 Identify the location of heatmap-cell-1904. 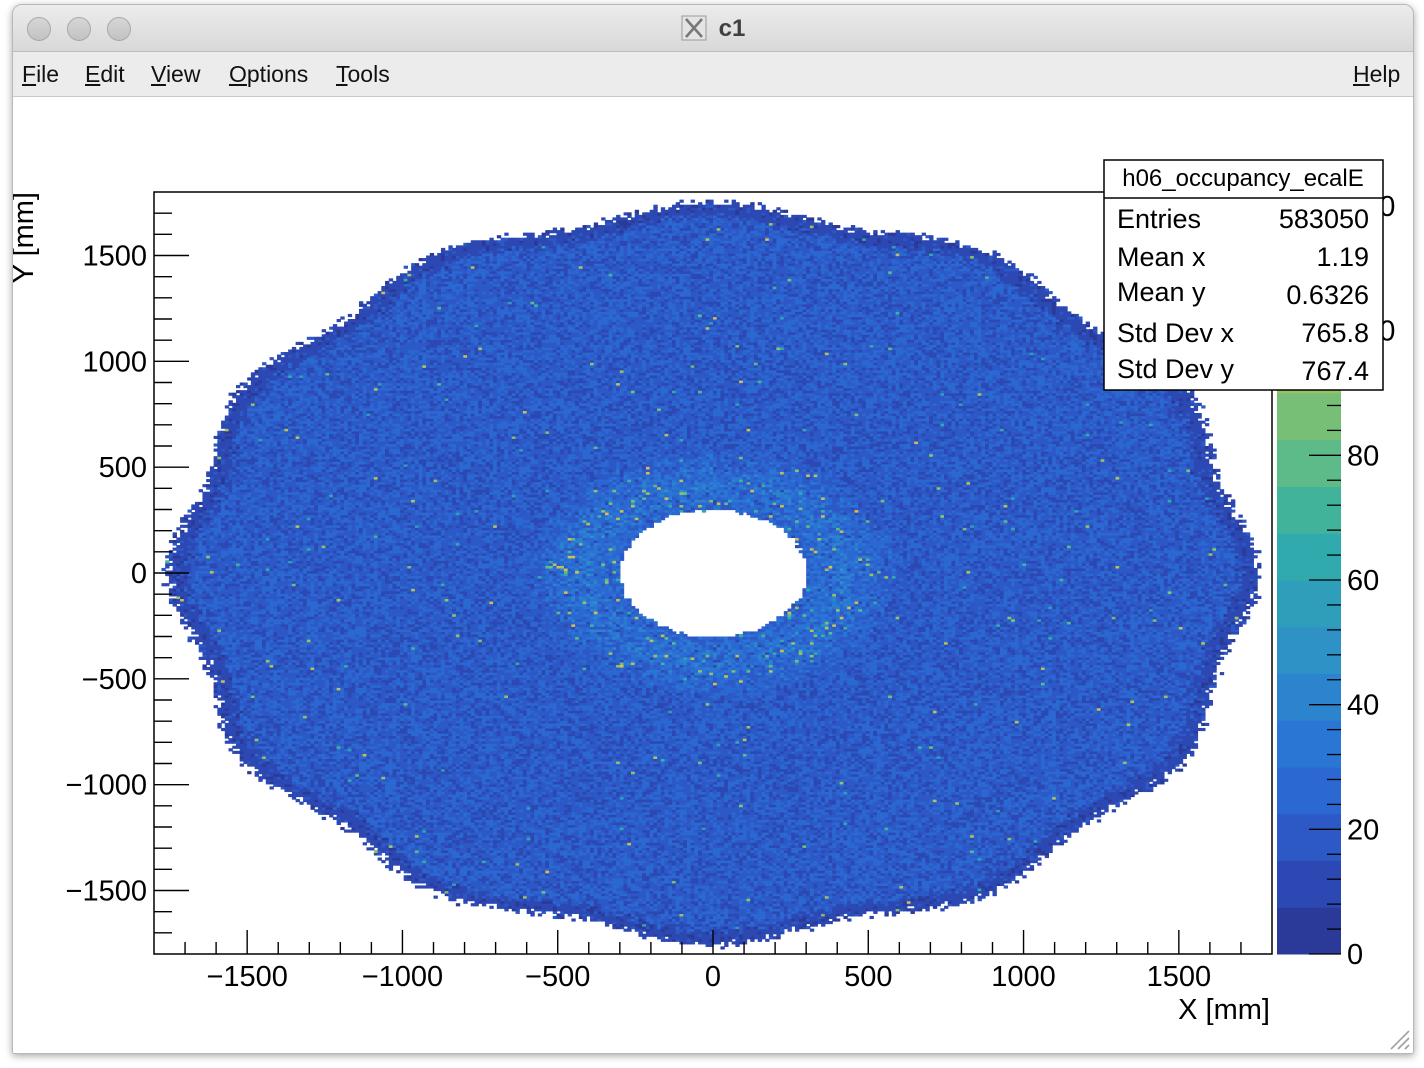
(249, 386).